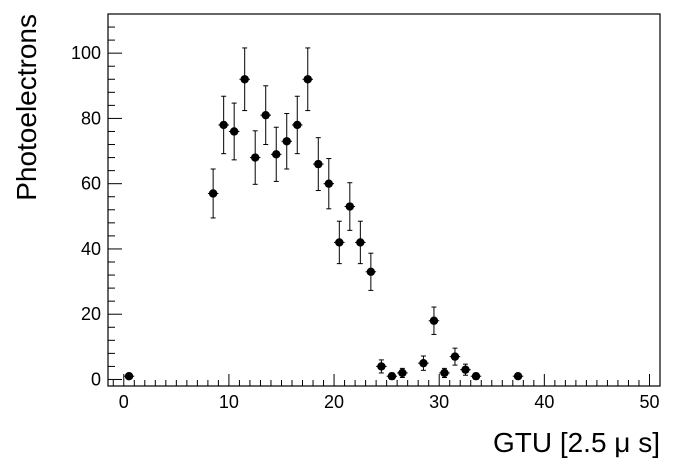 The height and width of the screenshot is (468, 677). What do you see at coordinates (91, 249) in the screenshot?
I see `y-tick-label: 40` at bounding box center [91, 249].